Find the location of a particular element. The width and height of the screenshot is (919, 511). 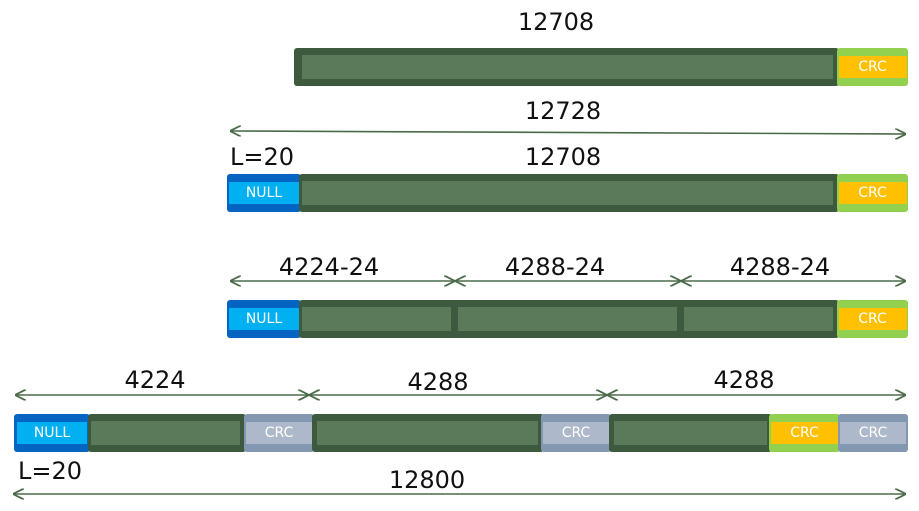

row1-crc-block: CRC is located at coordinates (872, 67).